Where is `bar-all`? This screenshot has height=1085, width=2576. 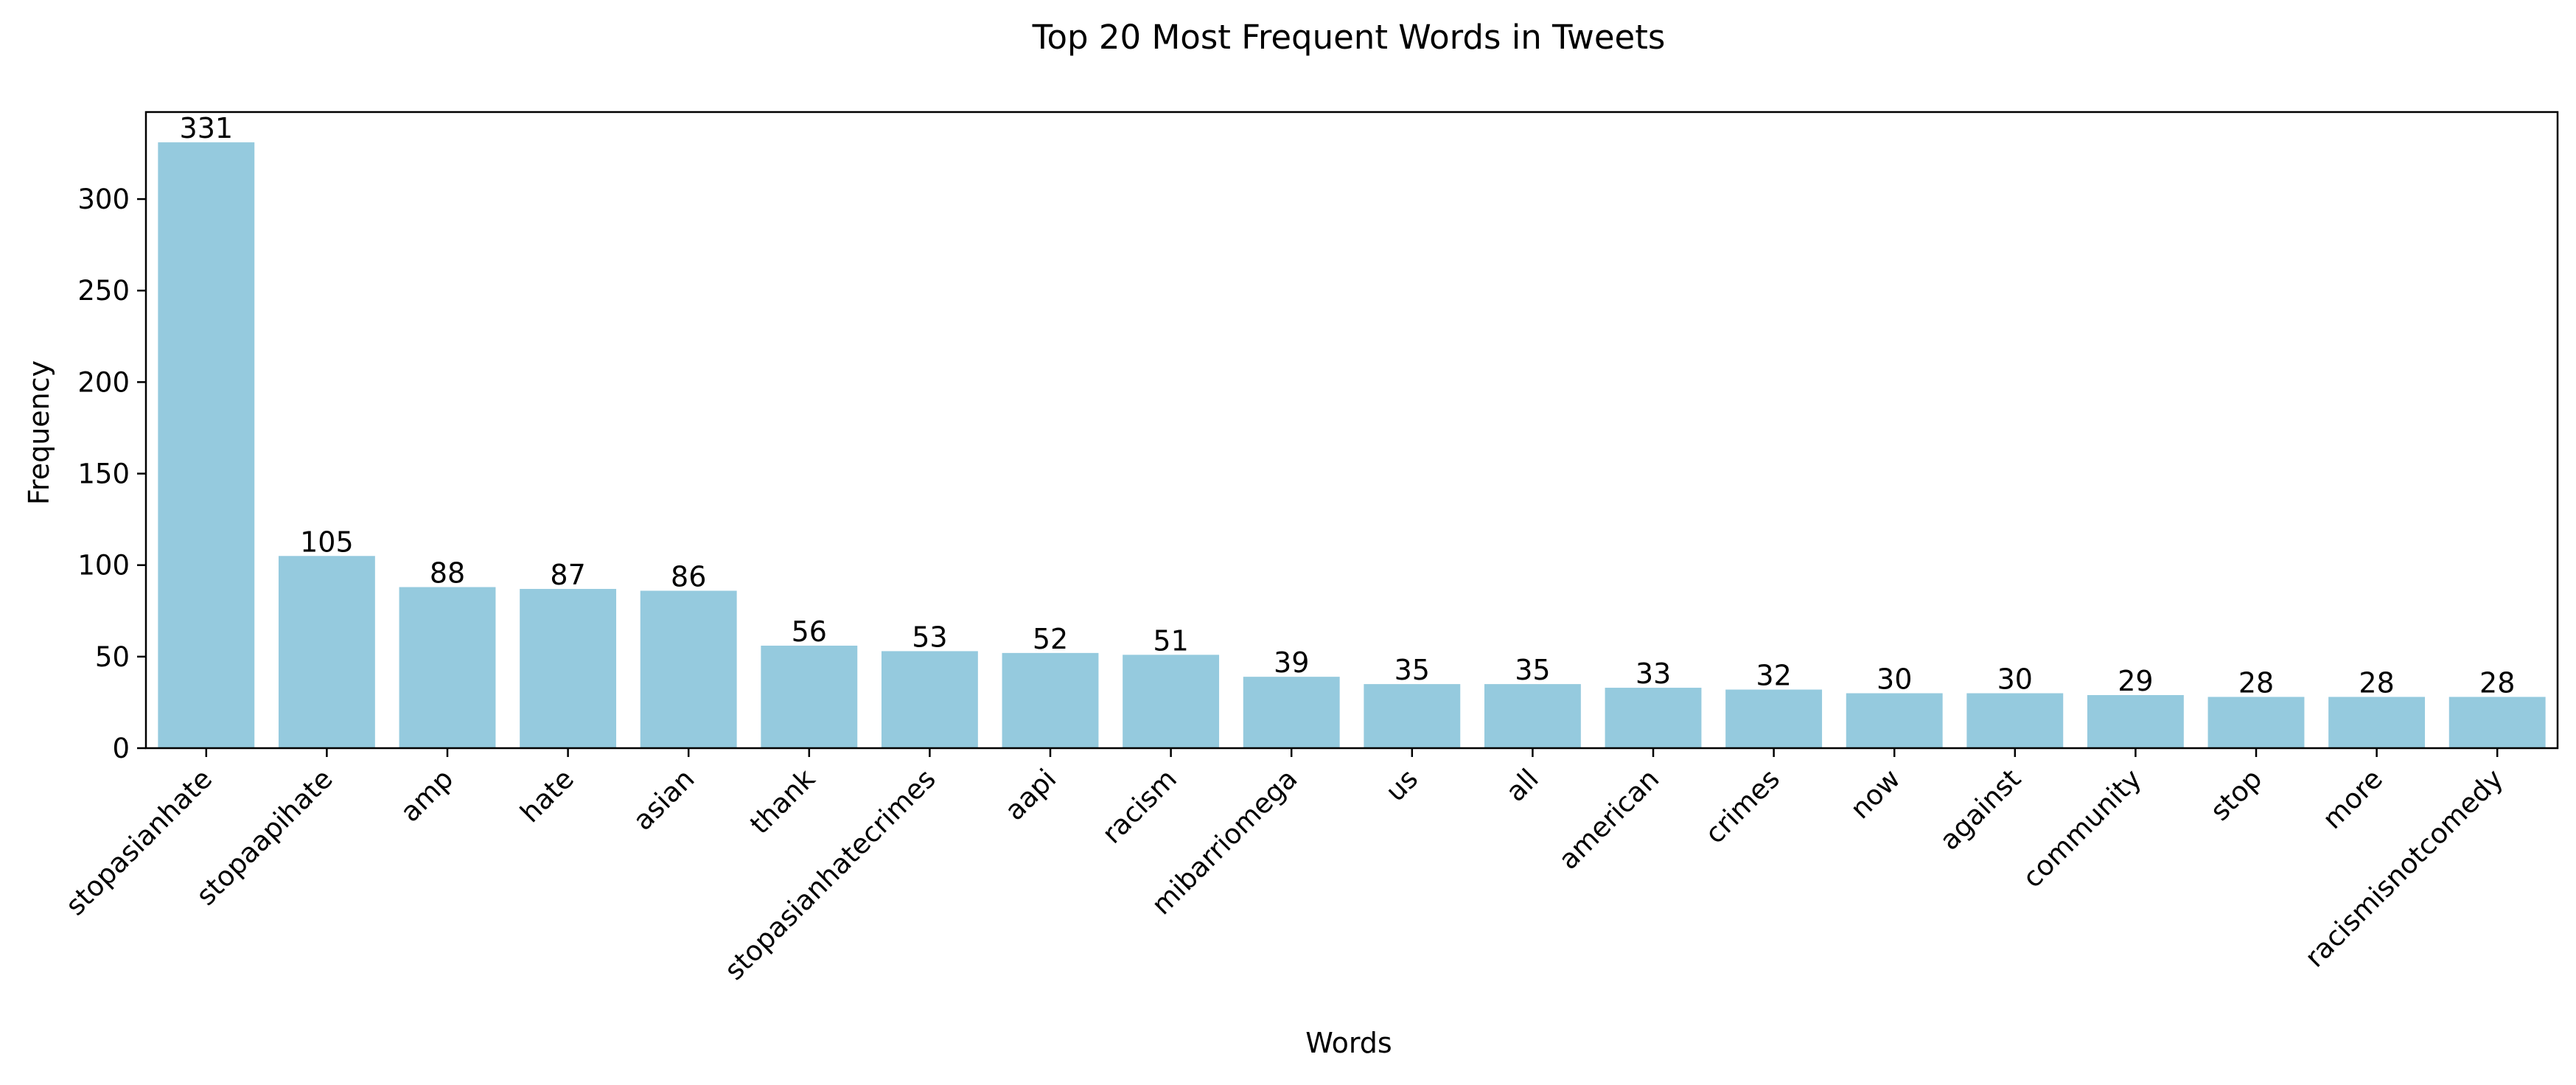 bar-all is located at coordinates (1532, 716).